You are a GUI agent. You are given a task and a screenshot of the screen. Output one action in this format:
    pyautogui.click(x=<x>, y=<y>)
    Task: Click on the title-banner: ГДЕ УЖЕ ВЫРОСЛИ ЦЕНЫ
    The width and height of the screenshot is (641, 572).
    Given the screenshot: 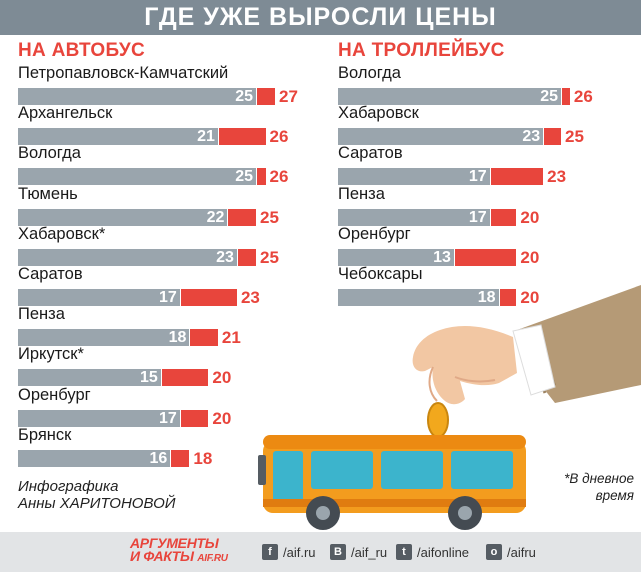 What is the action you would take?
    pyautogui.click(x=320, y=17)
    